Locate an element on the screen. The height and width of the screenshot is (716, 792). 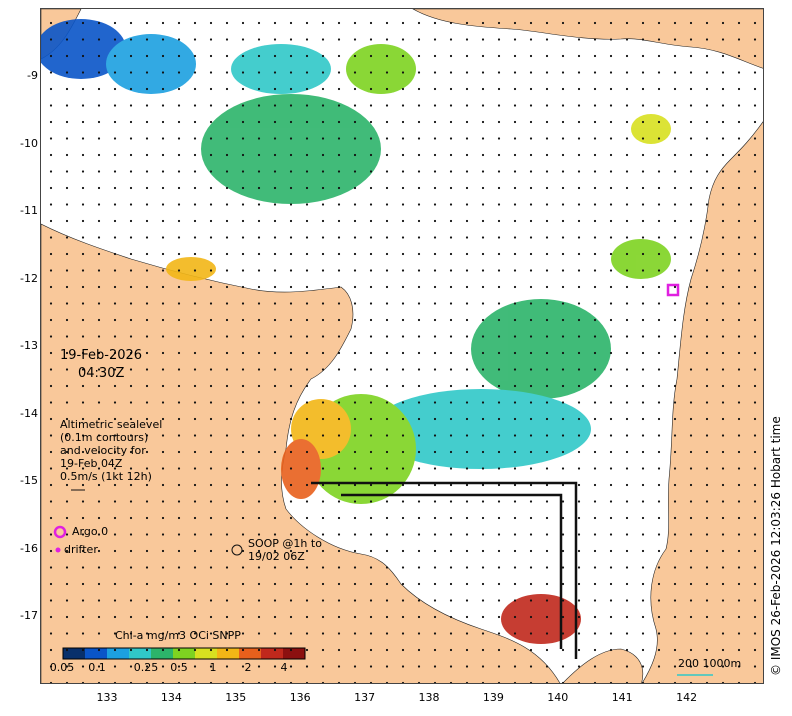
altimetry-line-1: Altimetric sealevel is located at coordinates (111, 424).